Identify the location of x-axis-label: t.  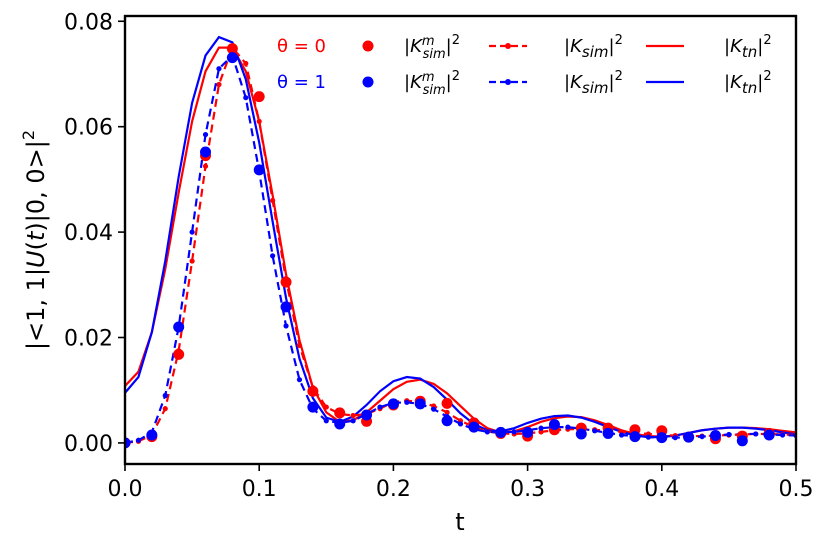
(459, 522).